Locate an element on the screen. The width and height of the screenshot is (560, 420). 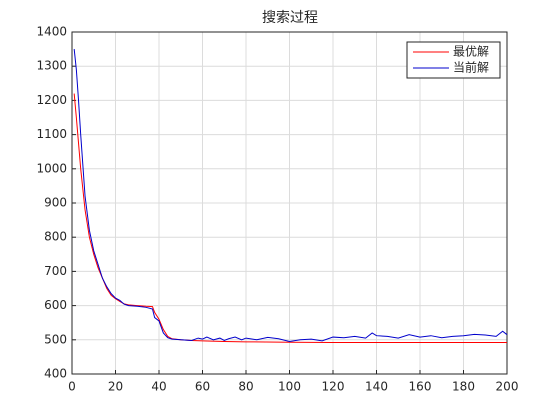
y-tick-label: 900 is located at coordinates (55, 203).